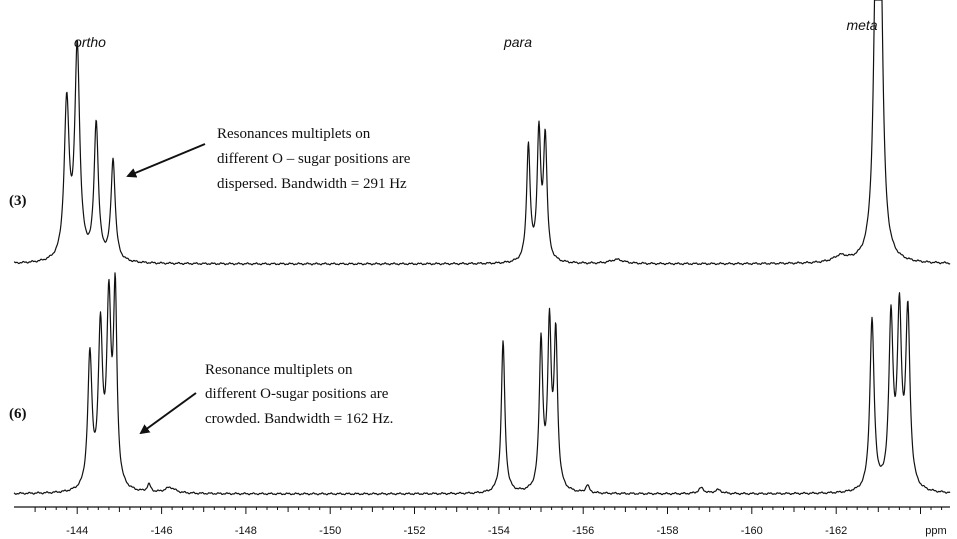 This screenshot has height=539, width=957. What do you see at coordinates (299, 419) in the screenshot?
I see `annotation-6-line-3: crowded. Bandwidth = 162 Hz.` at bounding box center [299, 419].